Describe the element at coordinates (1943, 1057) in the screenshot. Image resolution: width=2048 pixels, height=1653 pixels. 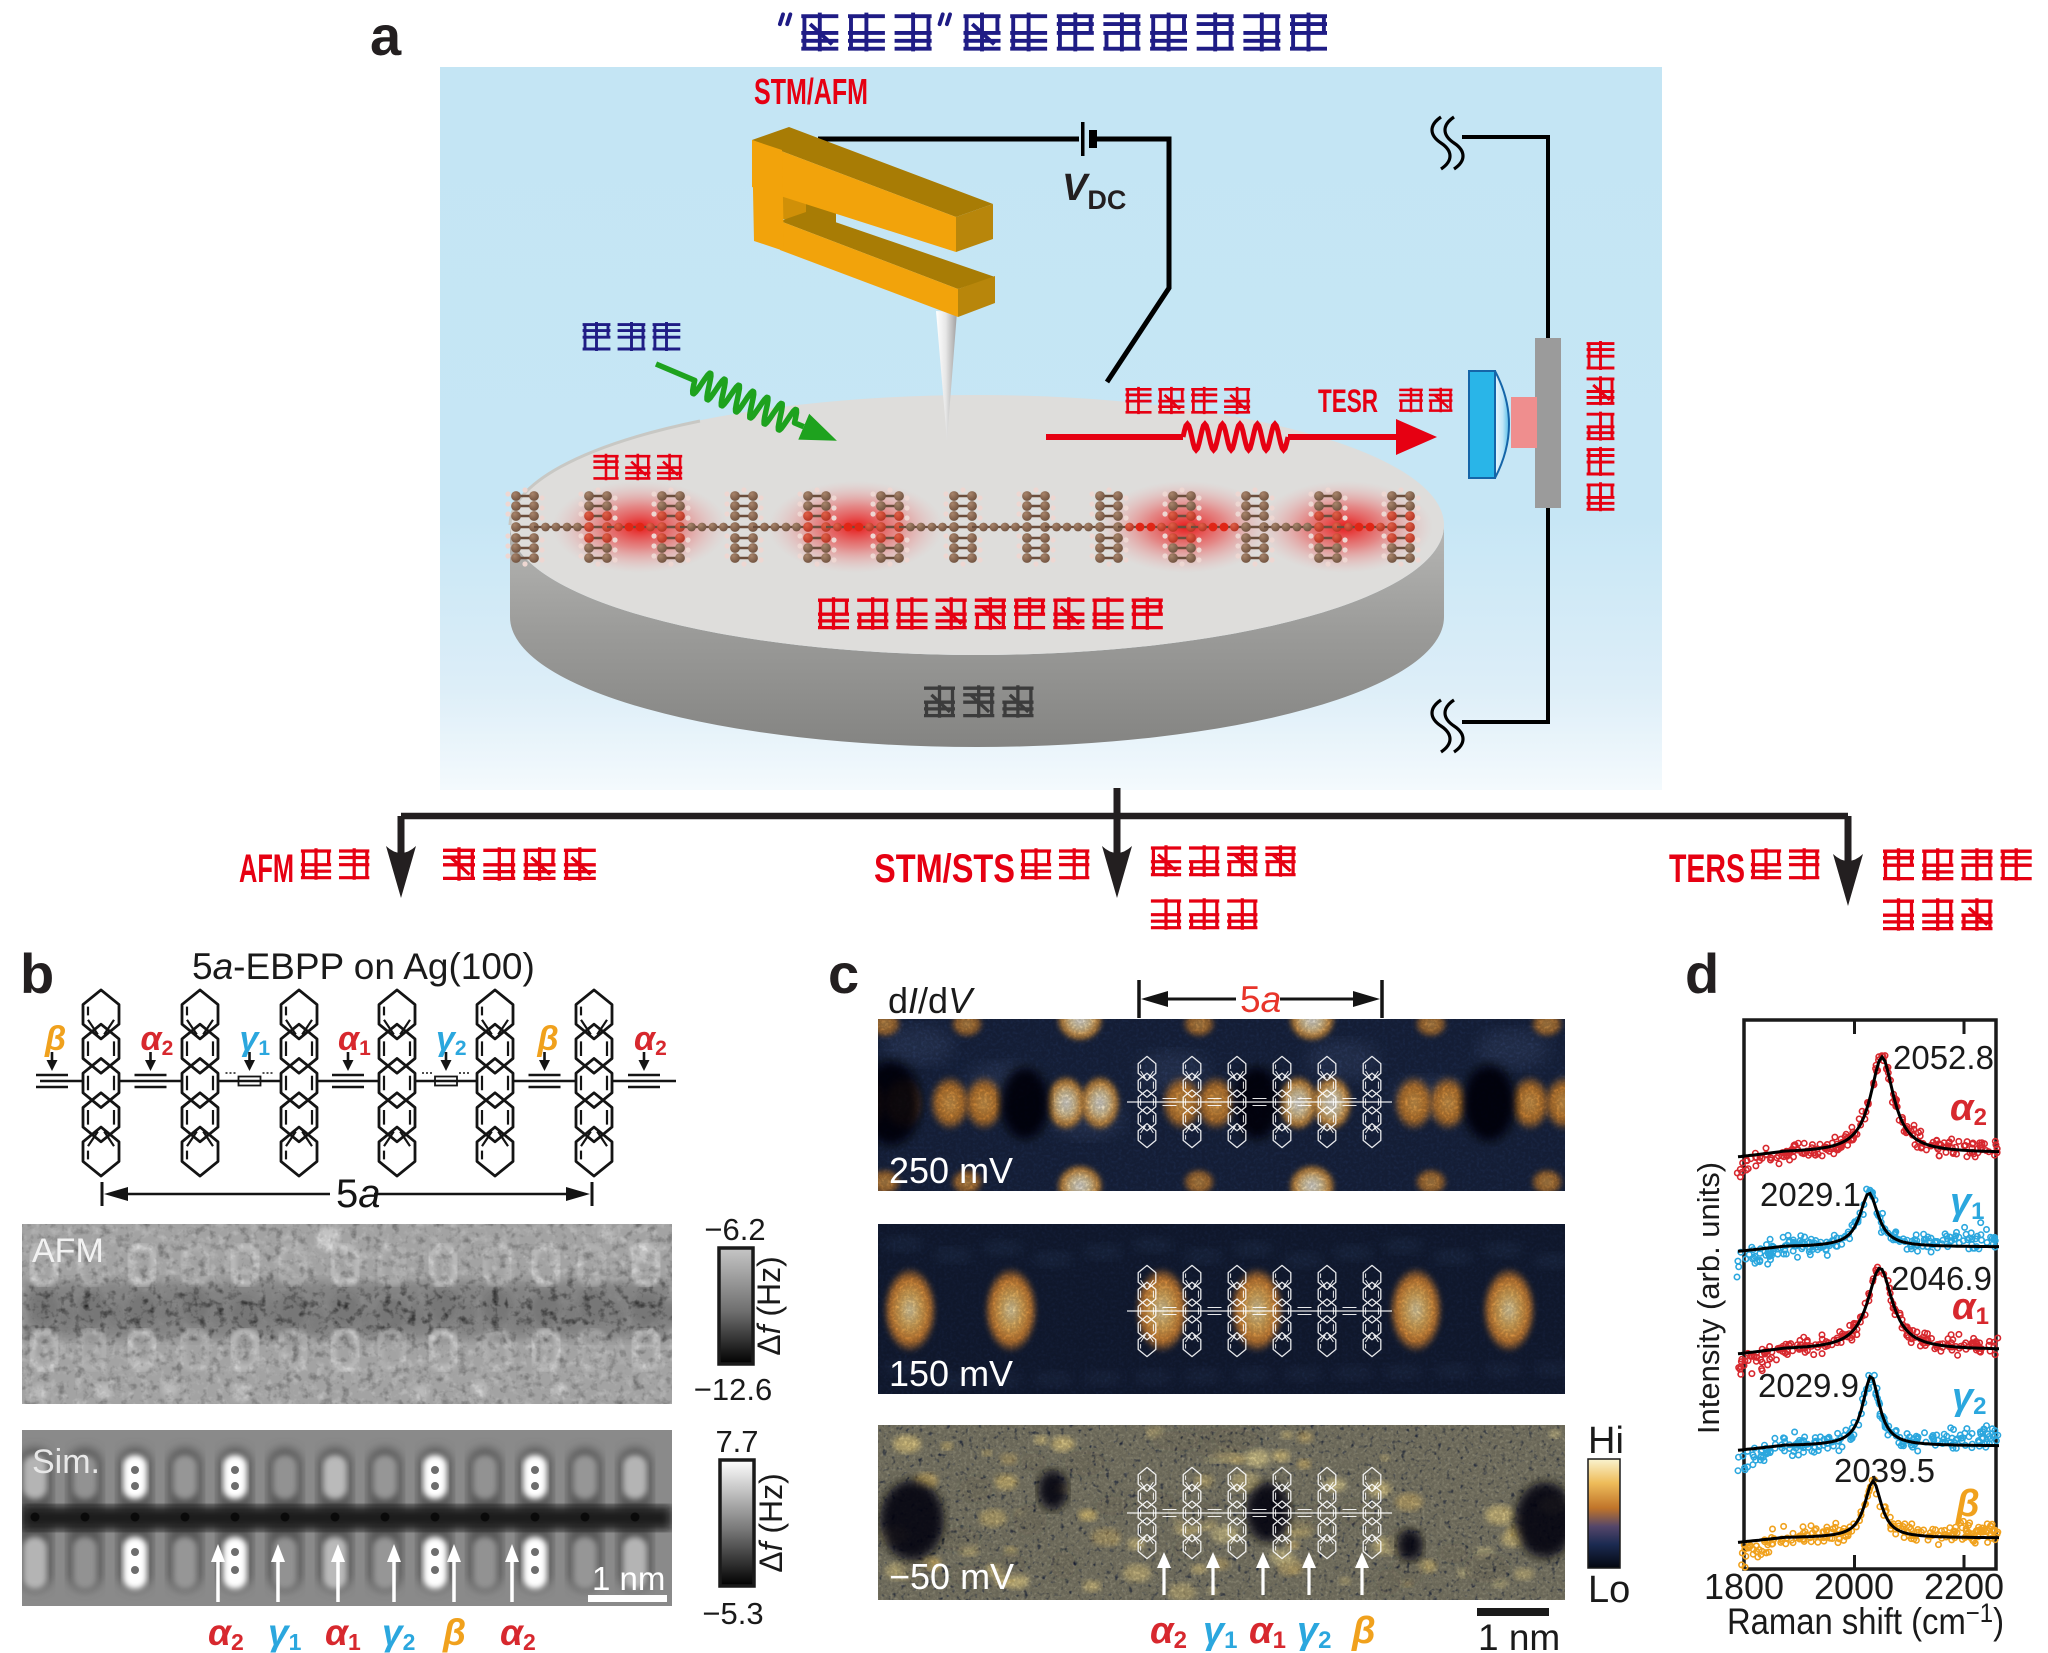
I see `svg-text: 2052.8` at that location.